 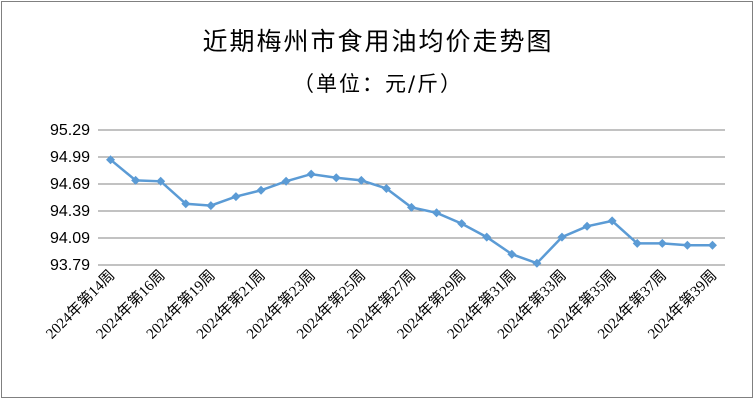 I want to click on chart-subtitle: （单位：元/斤）, so click(x=378, y=84).